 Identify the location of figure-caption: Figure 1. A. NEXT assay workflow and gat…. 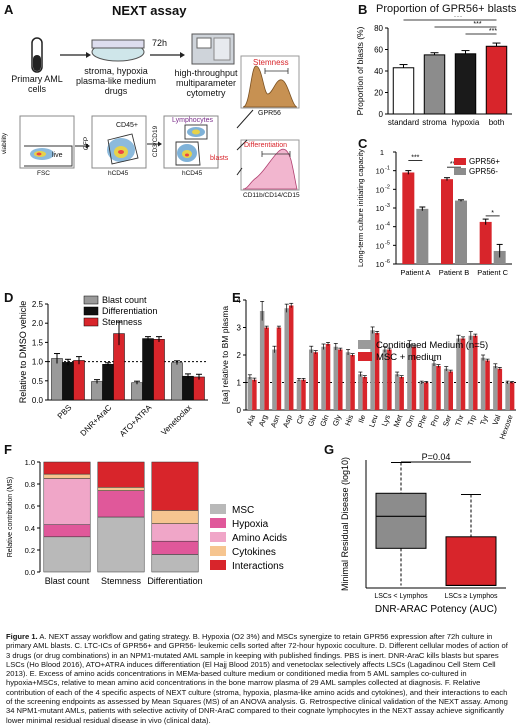
(260, 678).